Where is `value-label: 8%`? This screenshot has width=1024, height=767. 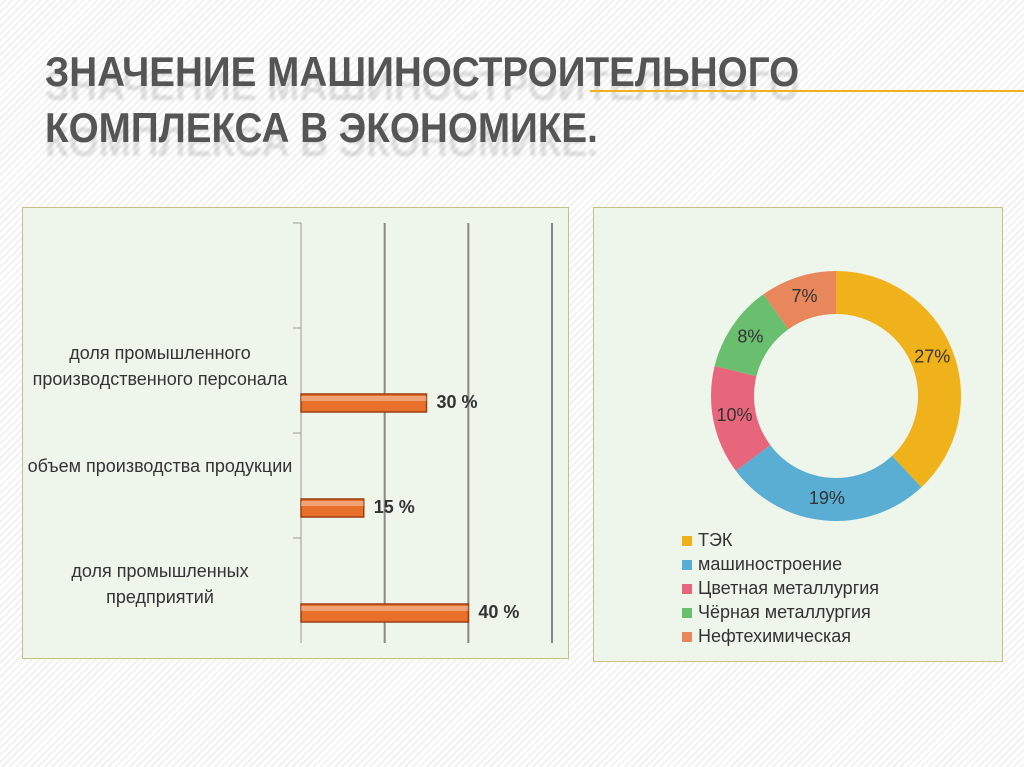
value-label: 8% is located at coordinates (750, 337).